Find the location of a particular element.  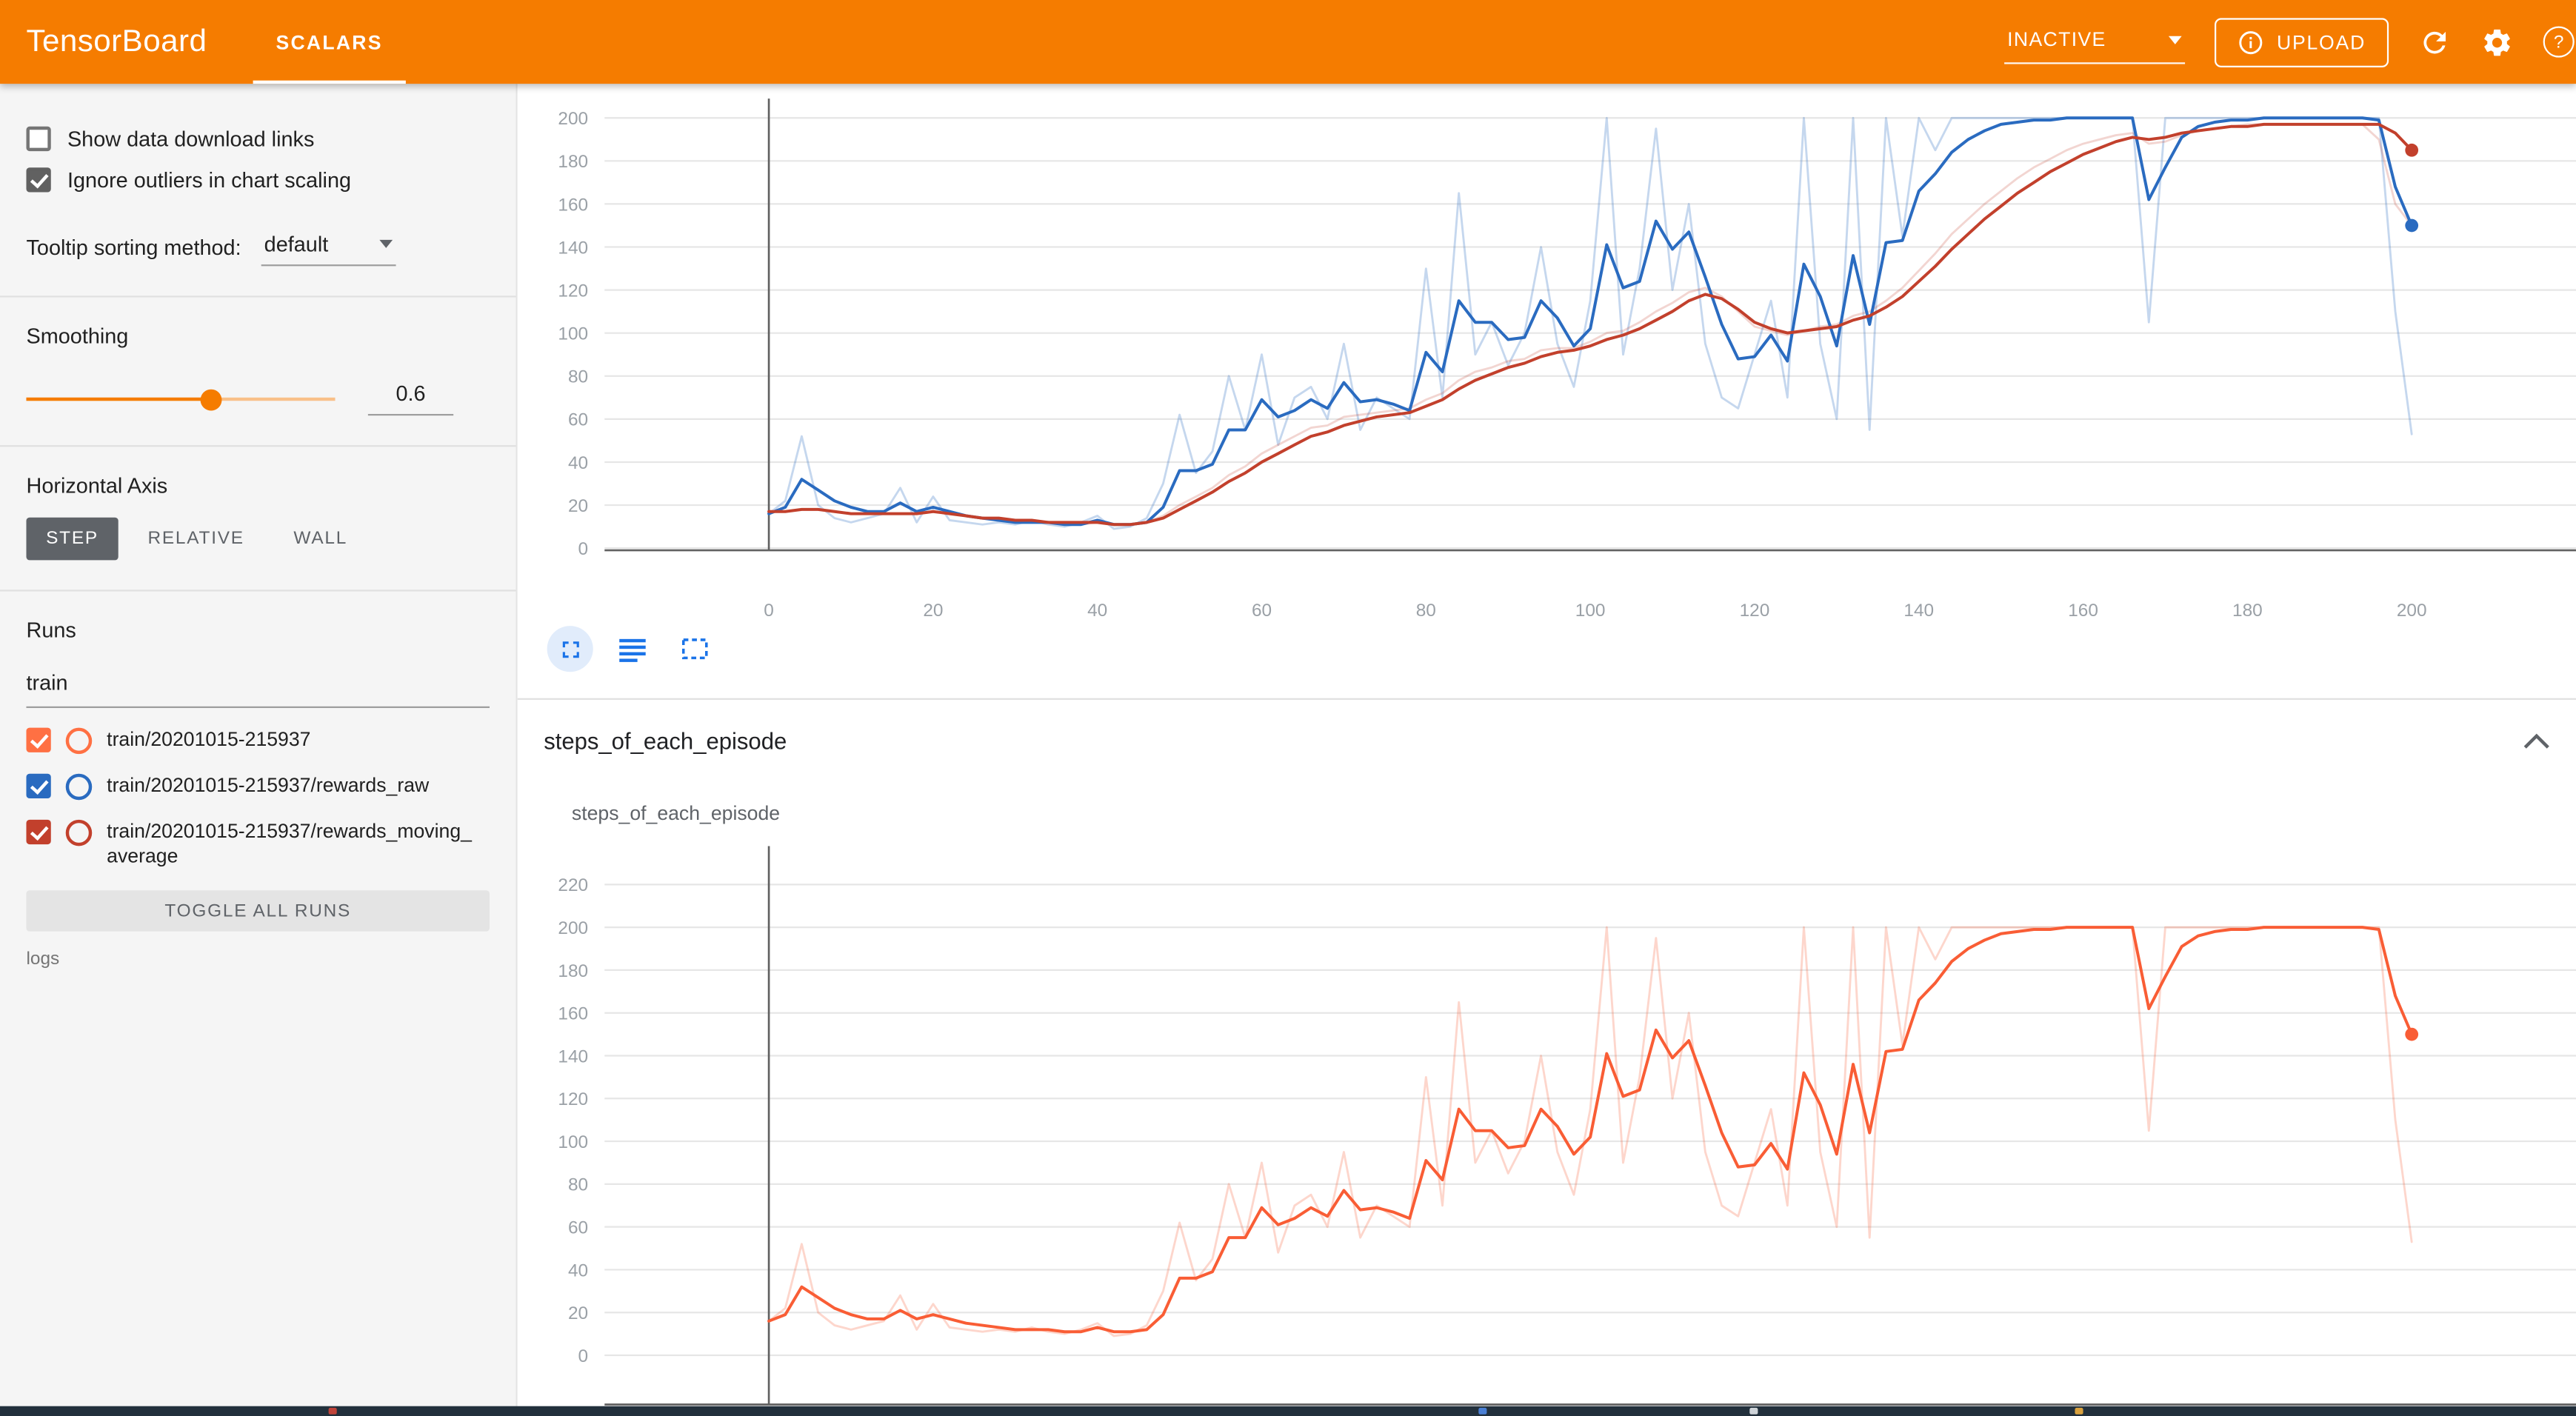

card-title: steps_of_each_episode is located at coordinates (676, 813).